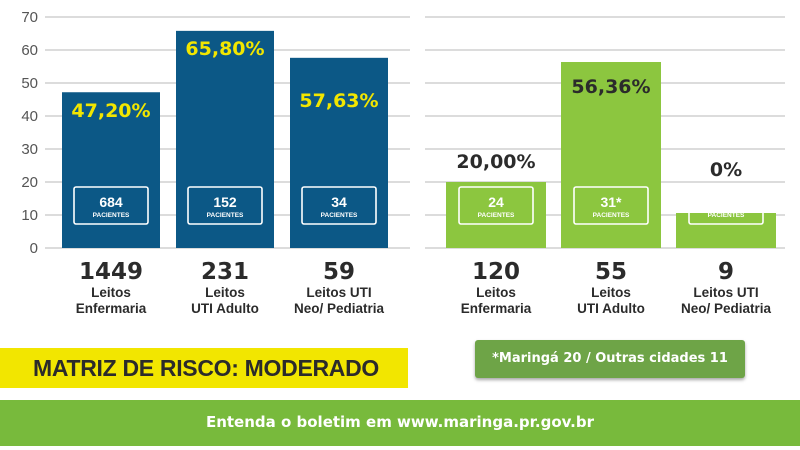 The width and height of the screenshot is (800, 450). Describe the element at coordinates (726, 202) in the screenshot. I see `patients-count: 0` at that location.